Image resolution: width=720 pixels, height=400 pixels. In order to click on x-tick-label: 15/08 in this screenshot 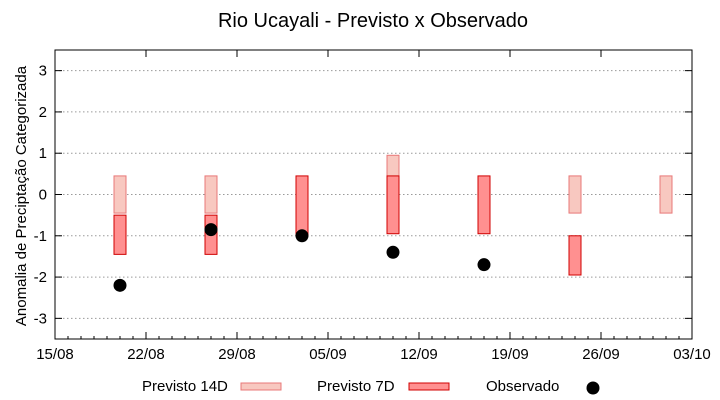, I will do `click(55, 354)`.